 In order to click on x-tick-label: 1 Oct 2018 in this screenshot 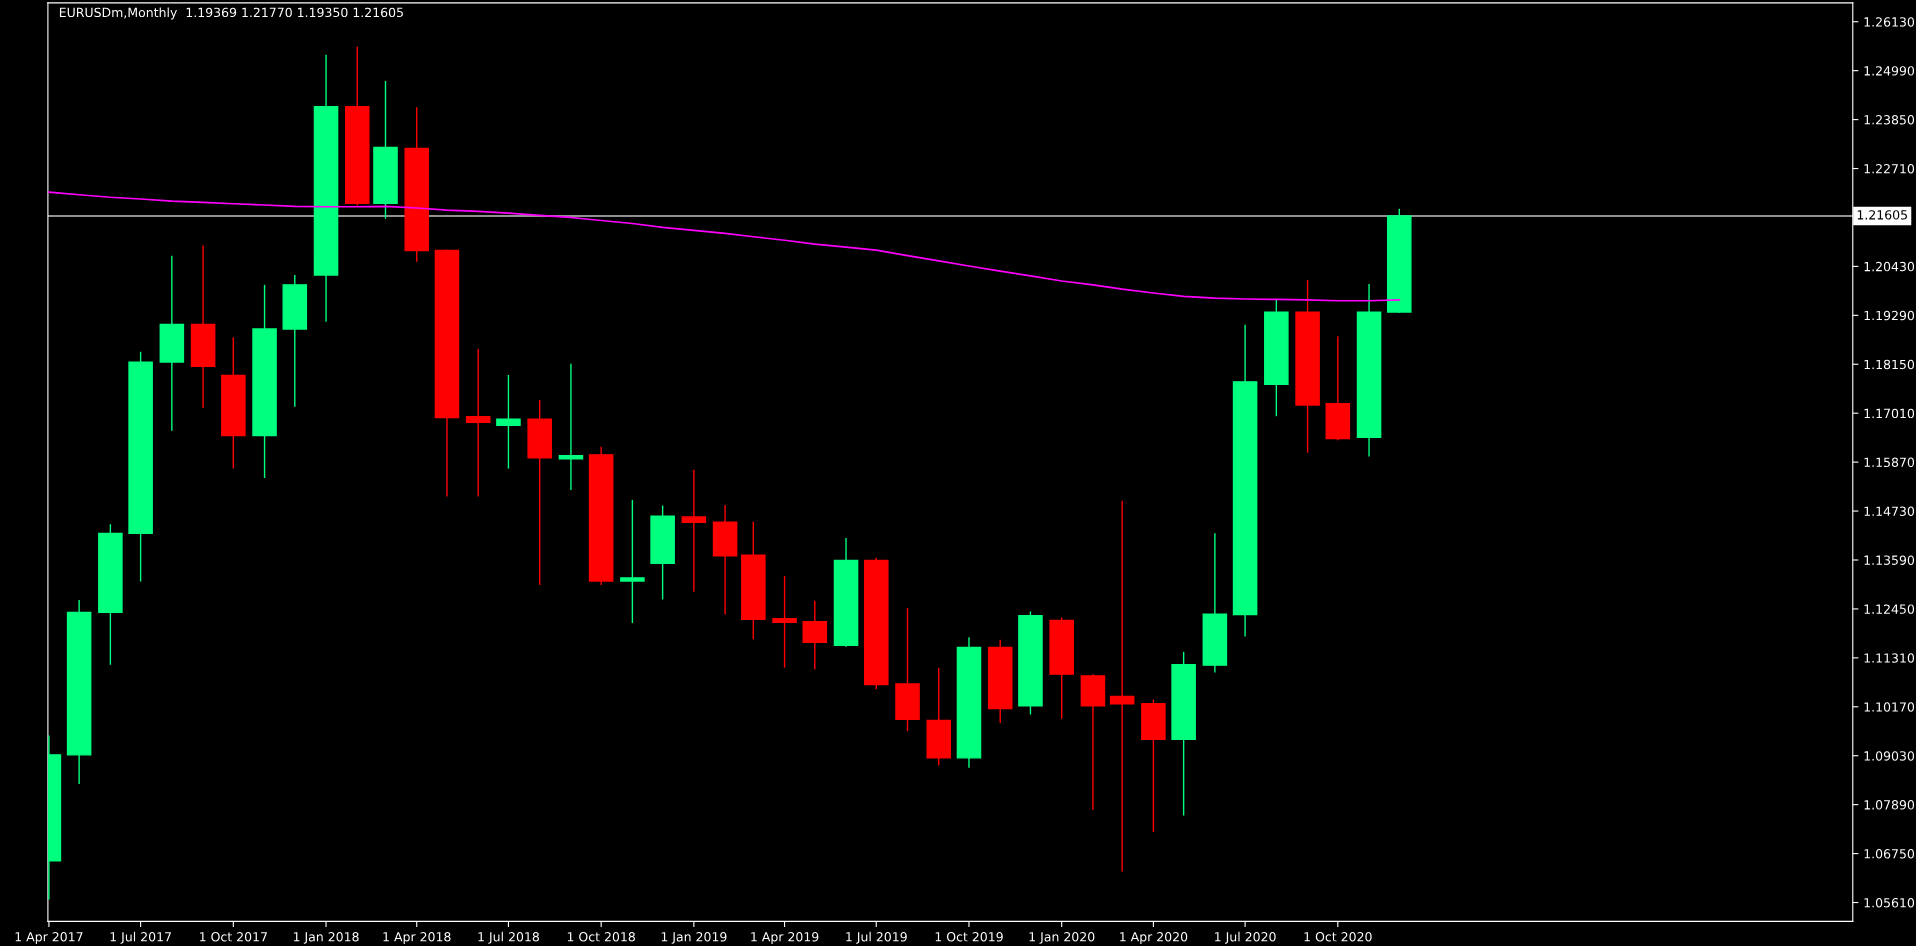, I will do `click(601, 937)`.